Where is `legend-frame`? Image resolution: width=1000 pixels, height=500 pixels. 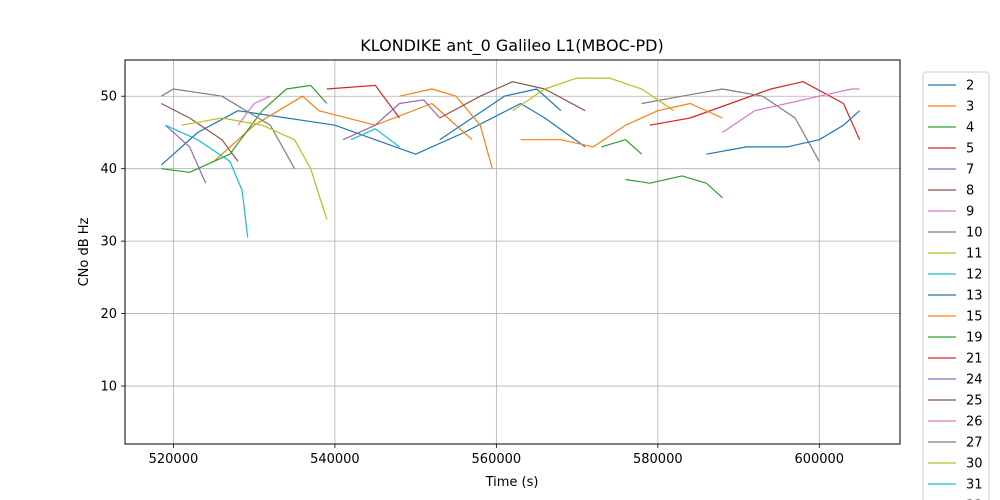
legend-frame is located at coordinates (956, 285).